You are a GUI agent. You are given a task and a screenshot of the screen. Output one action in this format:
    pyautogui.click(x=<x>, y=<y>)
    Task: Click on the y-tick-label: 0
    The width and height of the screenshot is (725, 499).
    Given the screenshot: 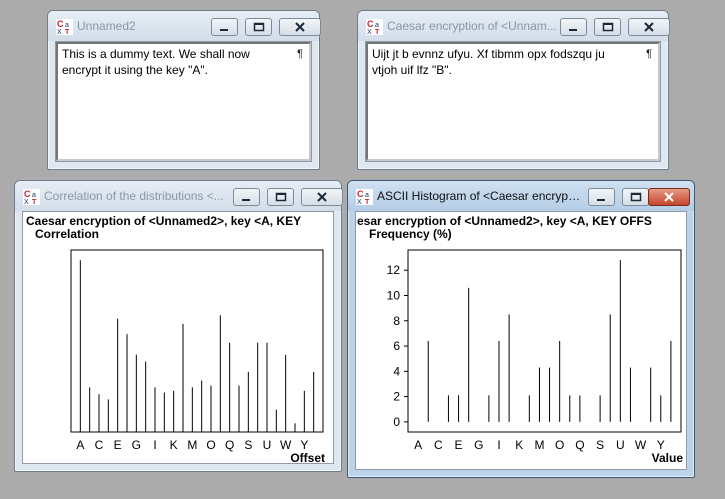 What is the action you would take?
    pyautogui.click(x=396, y=422)
    